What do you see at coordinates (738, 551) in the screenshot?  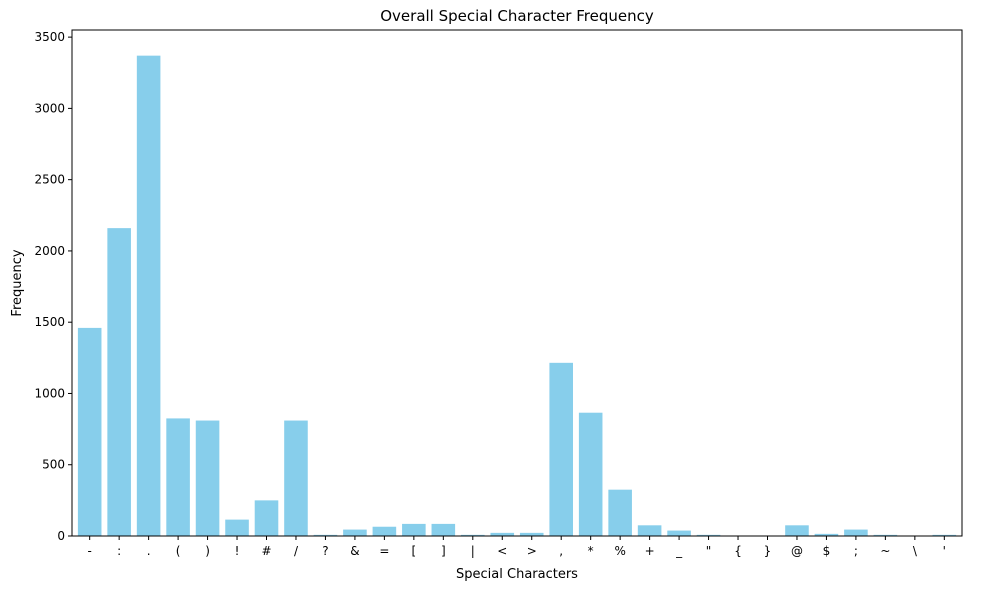 I see `x-tick-label-22: {` at bounding box center [738, 551].